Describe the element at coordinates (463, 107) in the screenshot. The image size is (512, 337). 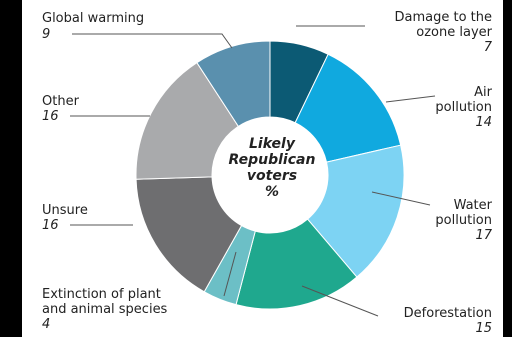
I see `label-air-line2: pollution` at that location.